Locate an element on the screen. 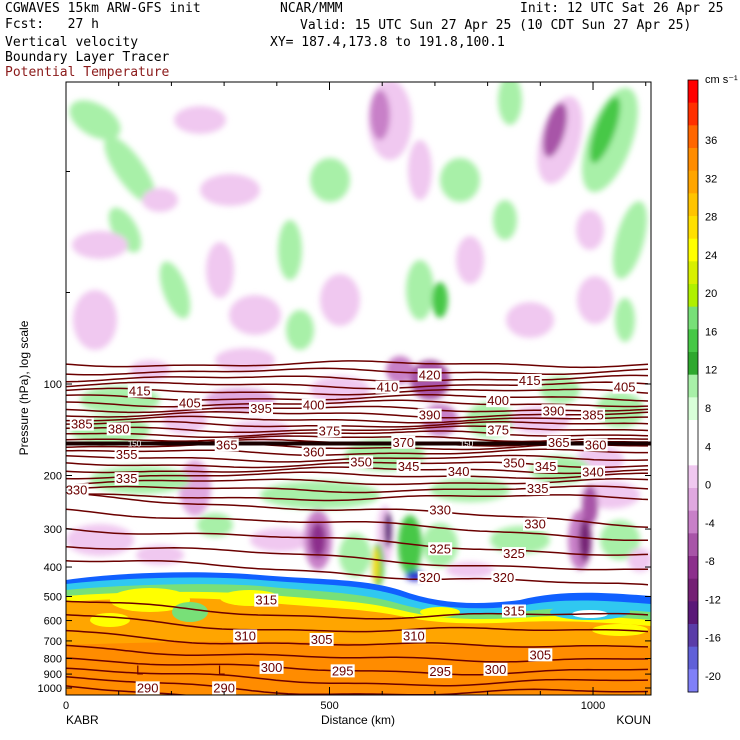 The height and width of the screenshot is (740, 740). theta-label: 410 is located at coordinates (388, 387).